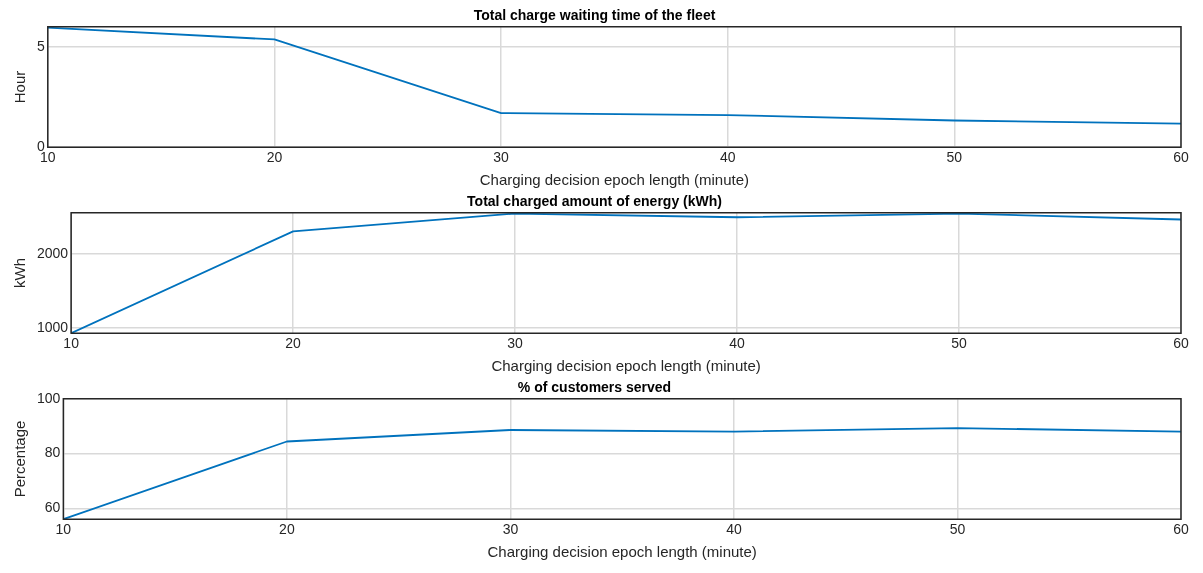  Describe the element at coordinates (52, 452) in the screenshot. I see `y-tick-label: 80` at that location.